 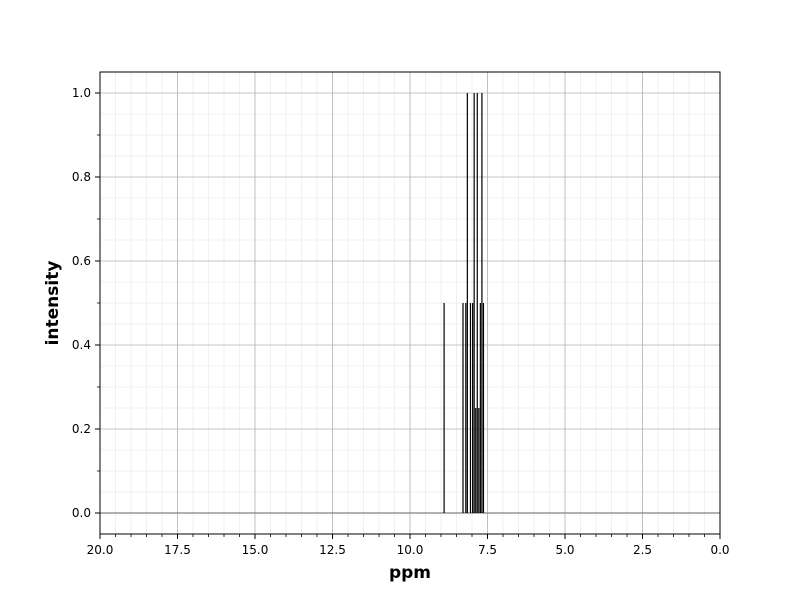 What do you see at coordinates (464, 303) in the screenshot?
I see `peak-series` at bounding box center [464, 303].